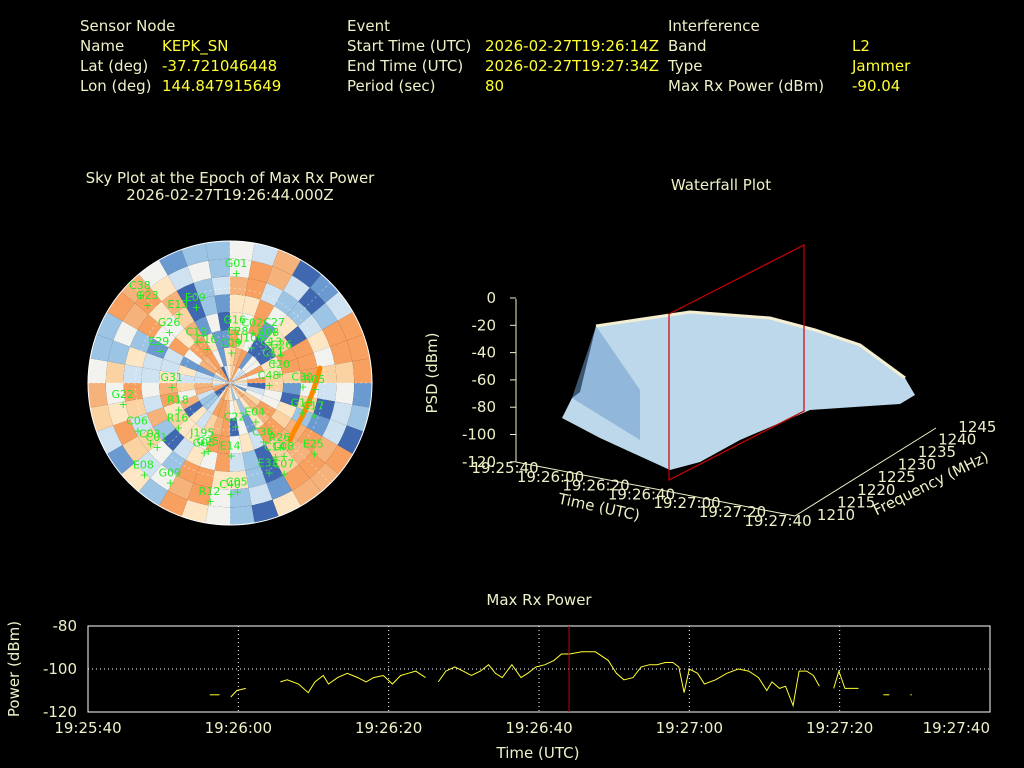 The height and width of the screenshot is (768, 1024). I want to click on sensor-node-block: Sensor Node Name Lat (deg) Lon (deg), so click(127, 56).